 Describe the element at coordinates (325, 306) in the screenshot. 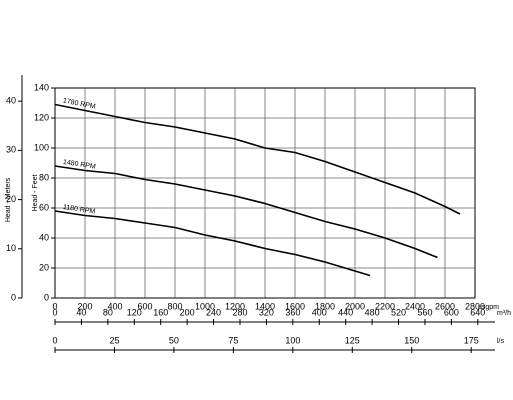

I see `x-tick-label: 1800` at that location.